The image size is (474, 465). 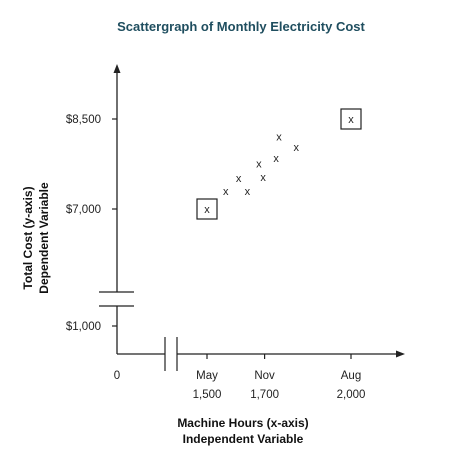 I want to click on x-tick-month: May, so click(x=207, y=376).